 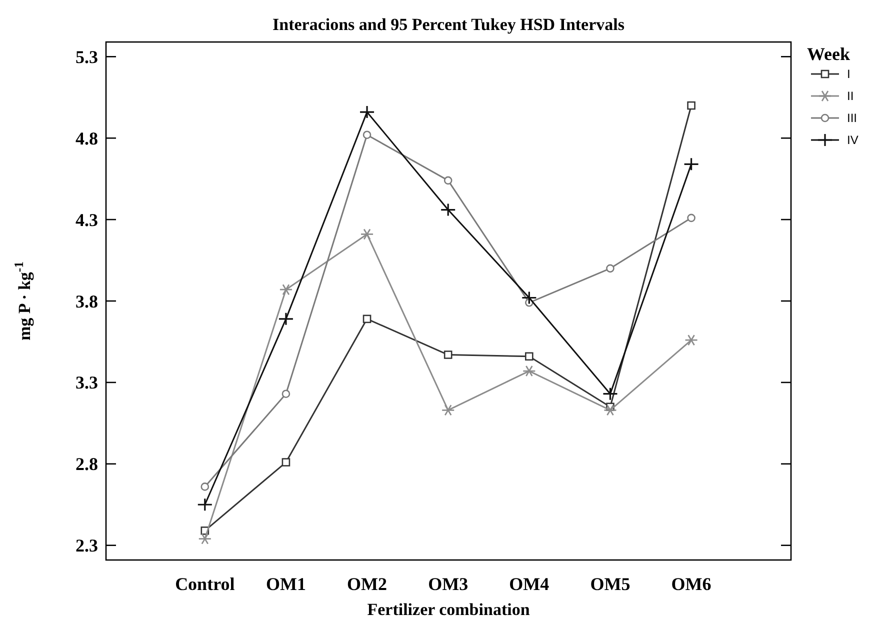 I want to click on y-tick-label: 3.8, so click(x=87, y=301).